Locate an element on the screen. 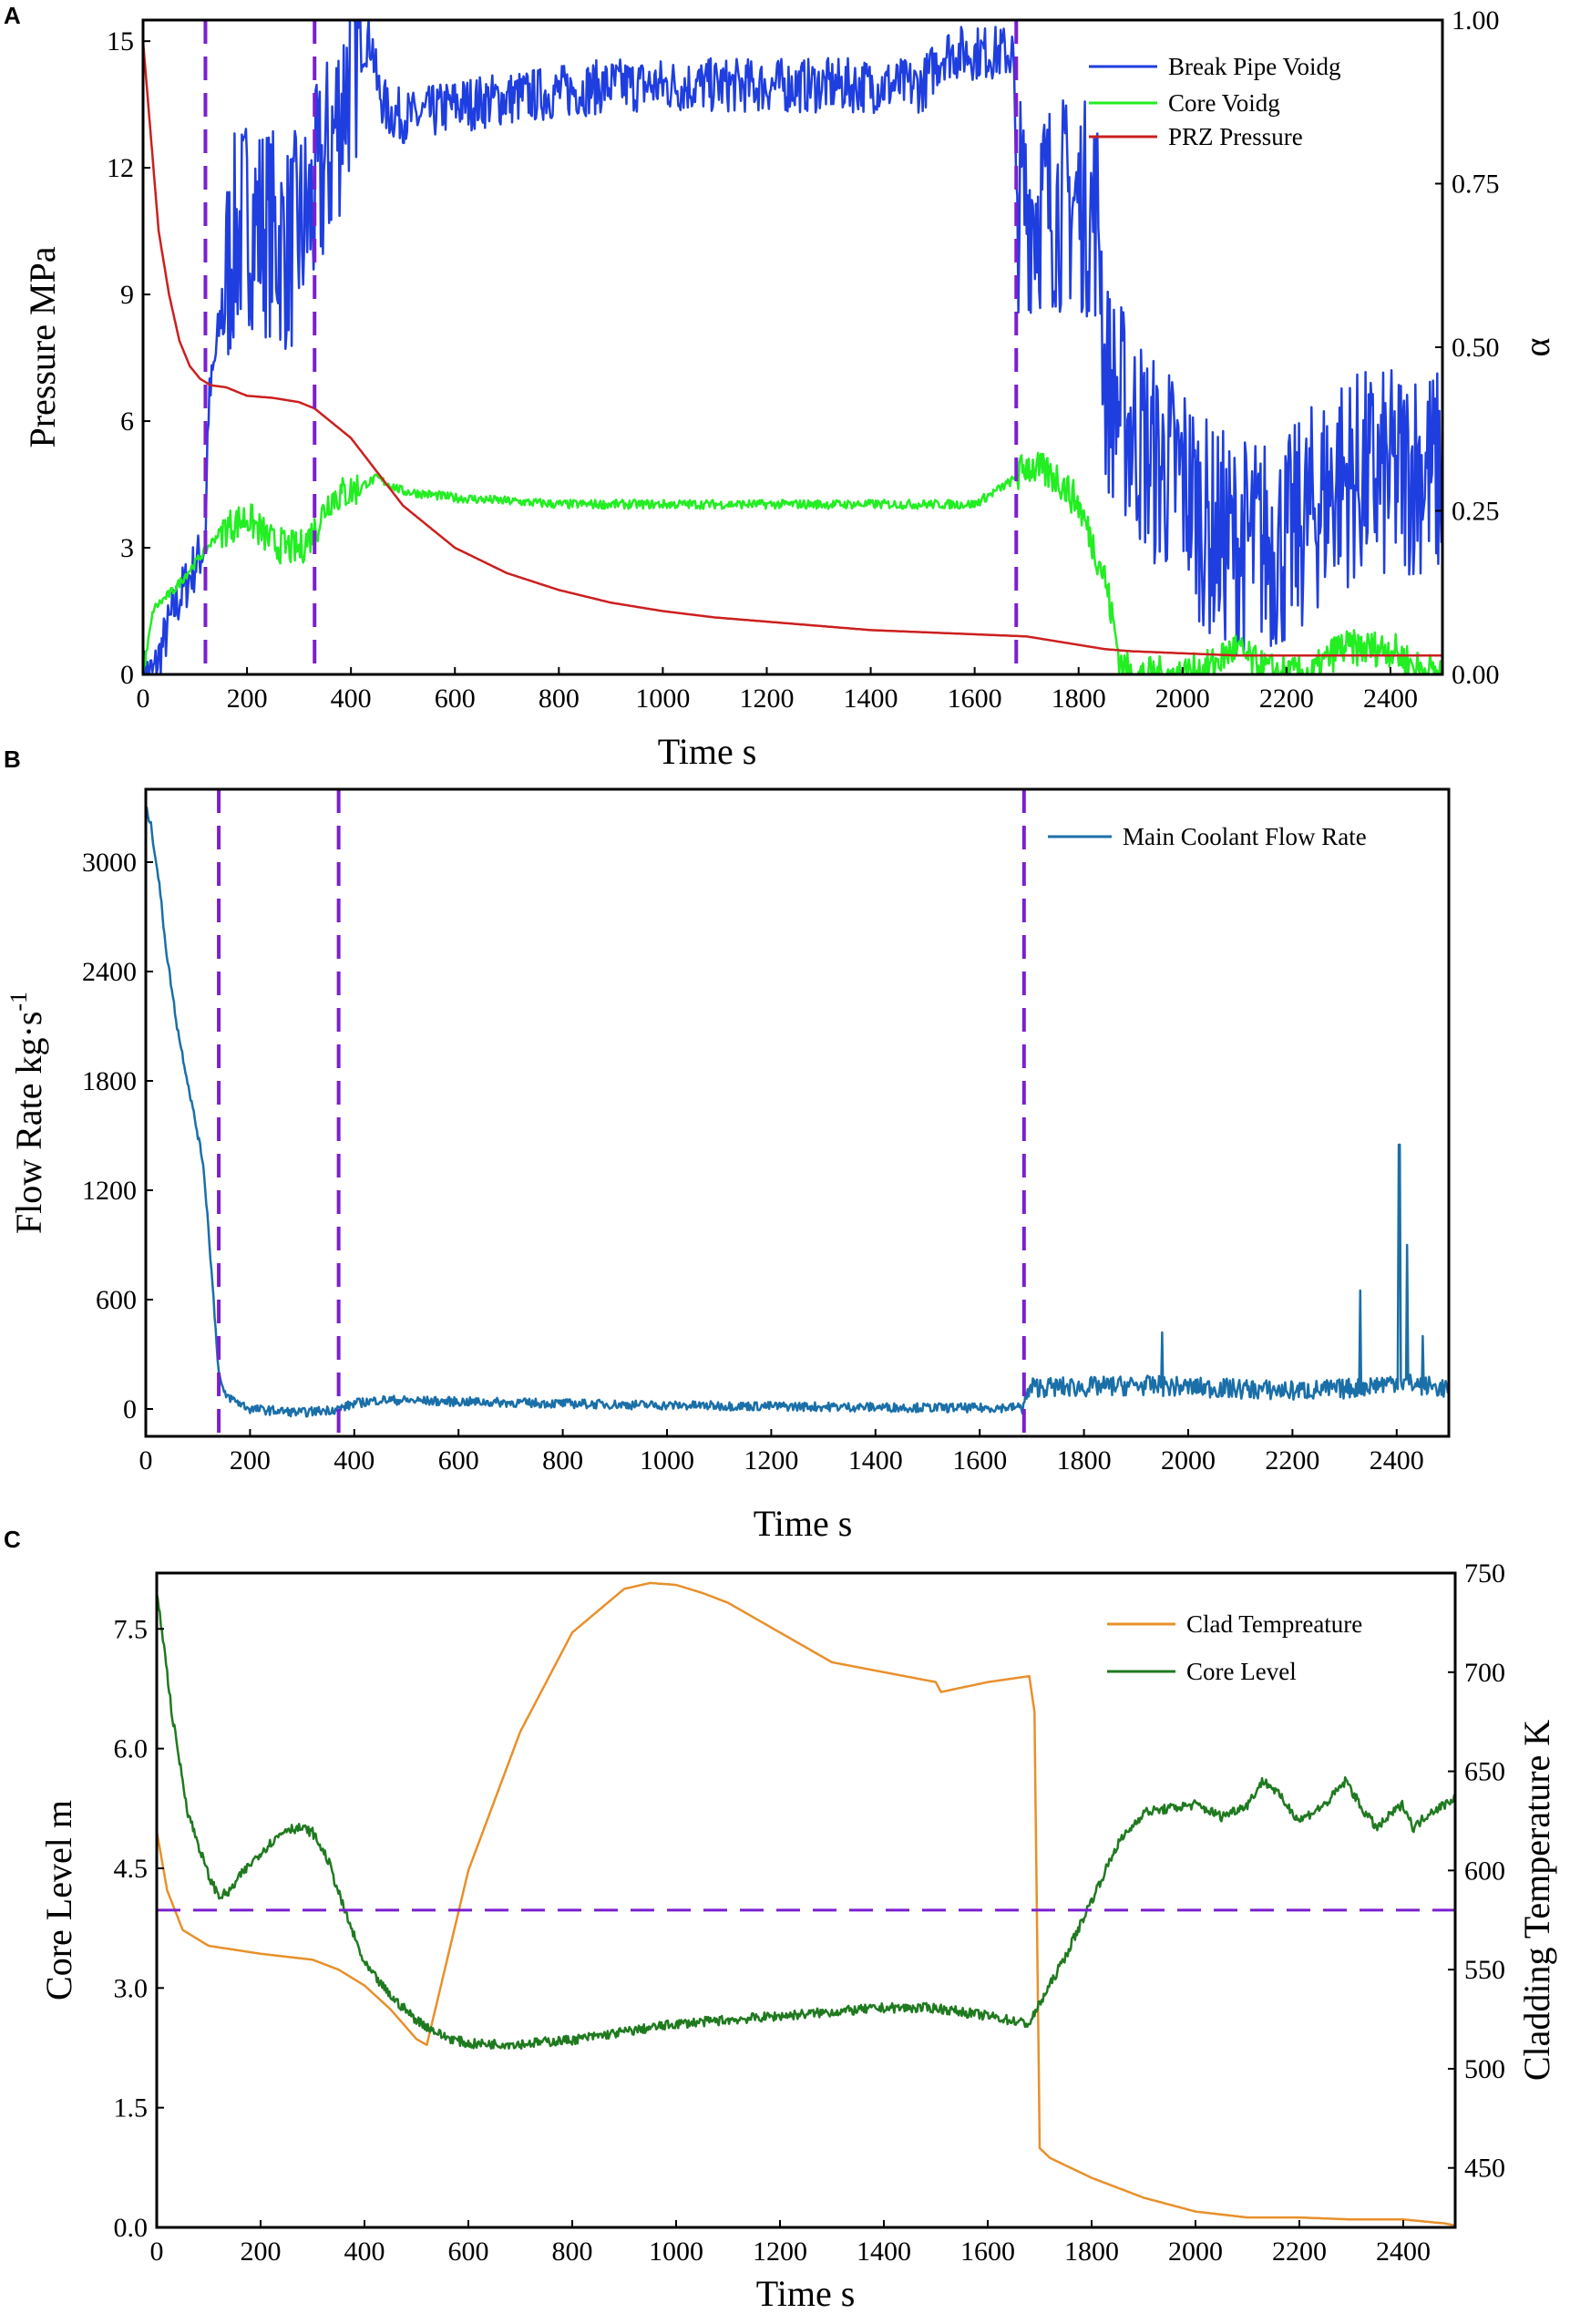 The height and width of the screenshot is (2324, 1570). panel-c-x-tick-label: 1800 is located at coordinates (1092, 2252).